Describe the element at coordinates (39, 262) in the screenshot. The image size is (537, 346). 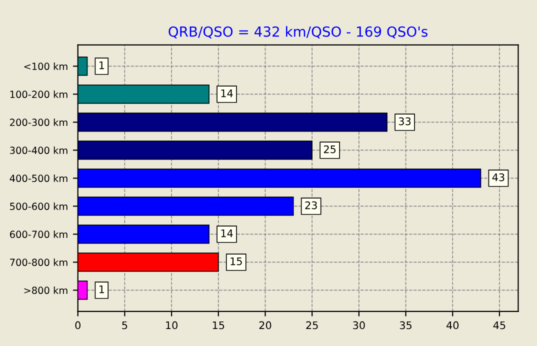
I see `y-tick-label: 700-800 km` at that location.